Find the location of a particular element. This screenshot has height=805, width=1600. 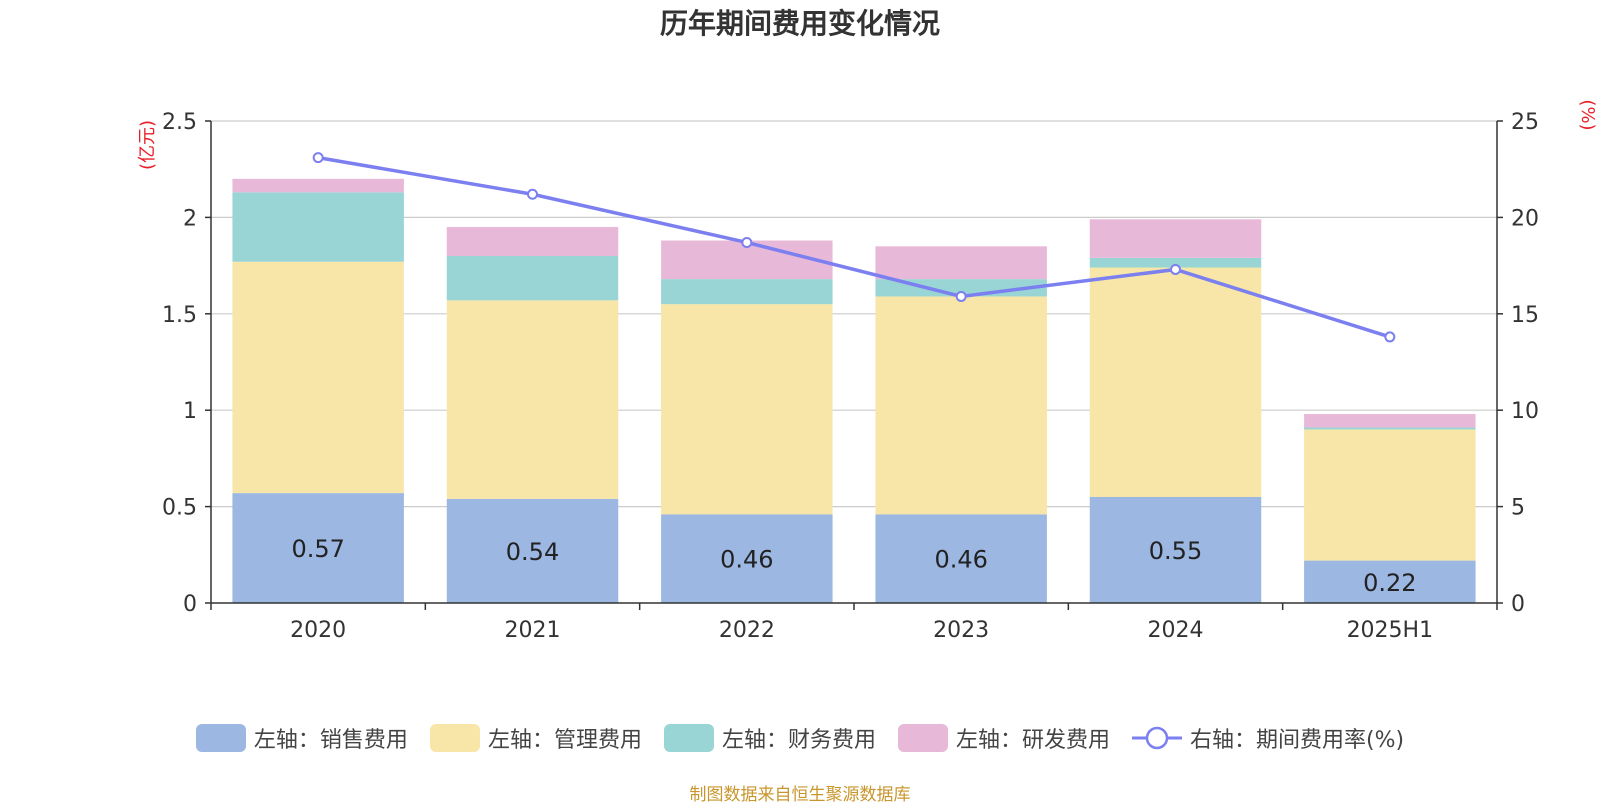

left-axis-tick-label: 1 is located at coordinates (190, 411).